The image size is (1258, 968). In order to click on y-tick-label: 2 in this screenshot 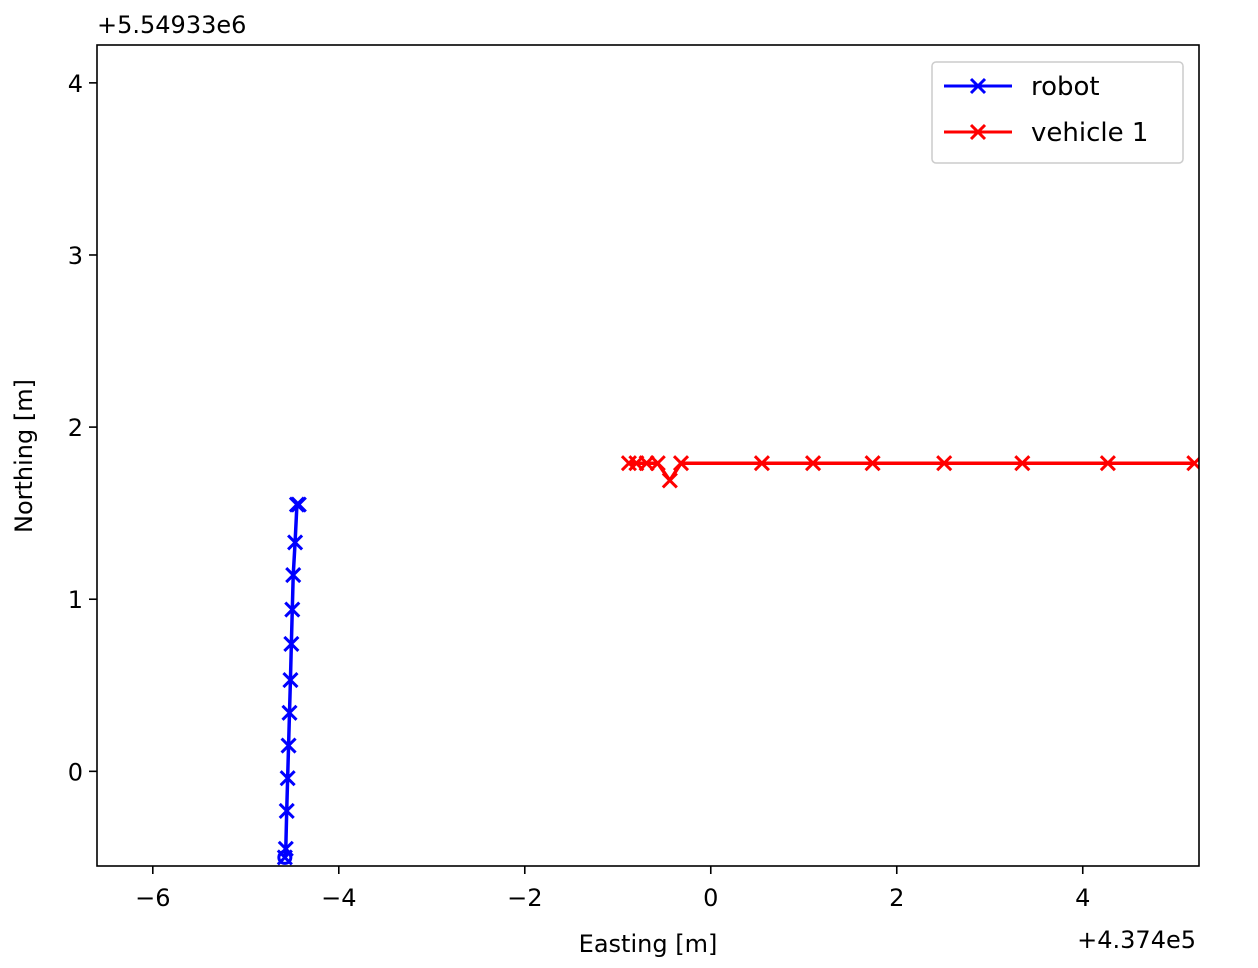, I will do `click(75, 428)`.